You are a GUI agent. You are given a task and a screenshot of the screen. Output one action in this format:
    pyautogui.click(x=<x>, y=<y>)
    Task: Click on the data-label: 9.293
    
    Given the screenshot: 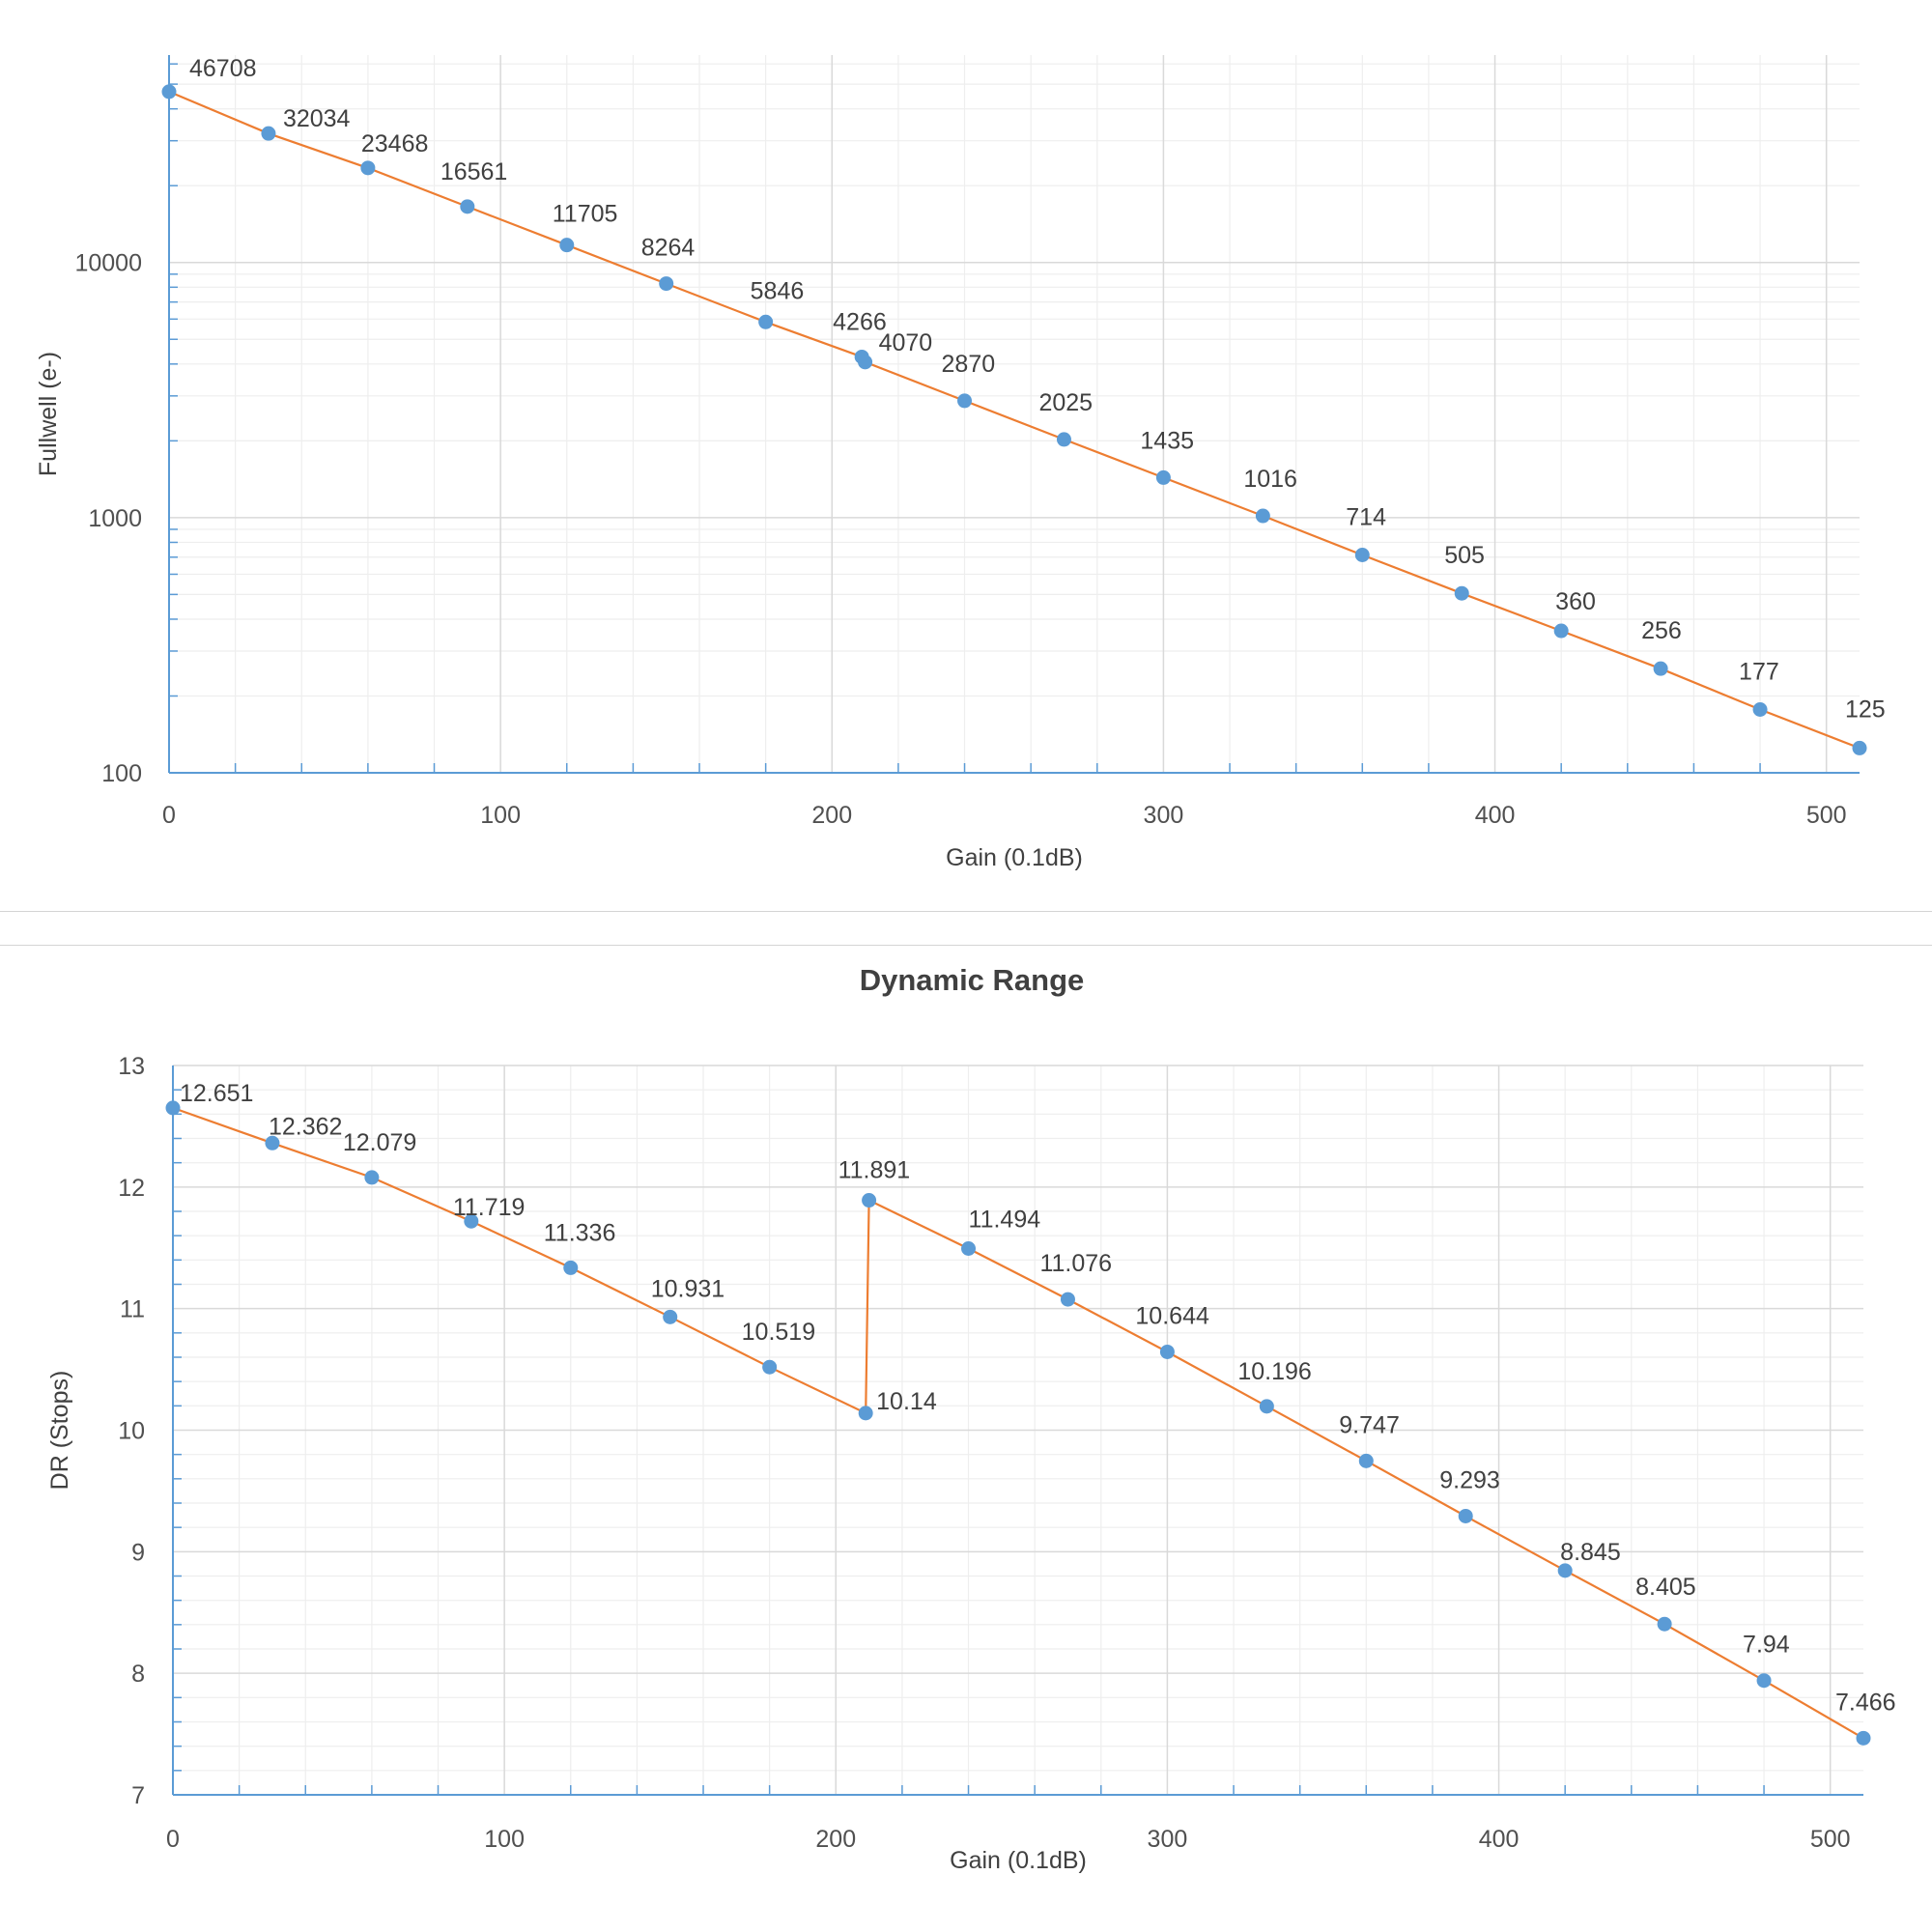 What is the action you would take?
    pyautogui.click(x=1469, y=1479)
    